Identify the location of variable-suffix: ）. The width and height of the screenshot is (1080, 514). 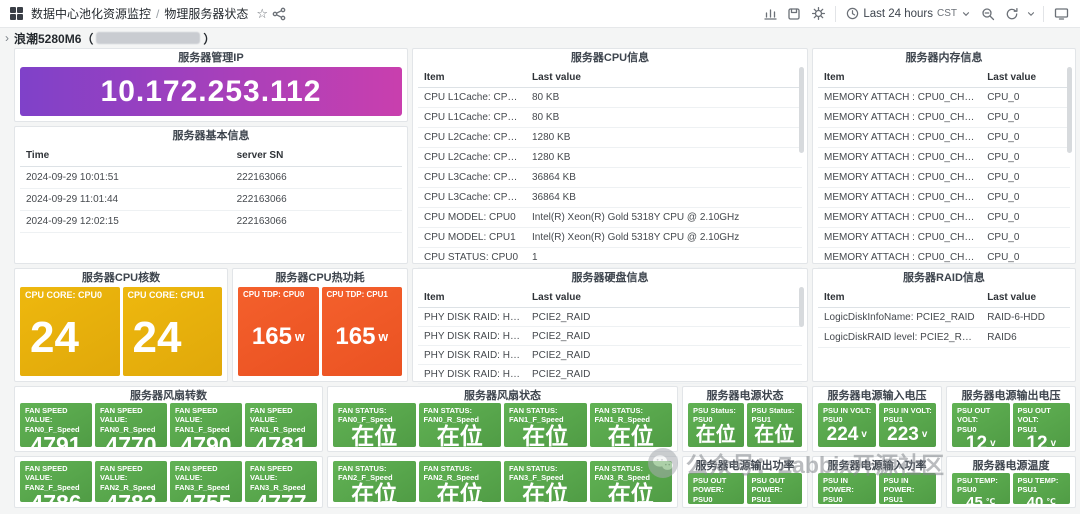
(209, 38).